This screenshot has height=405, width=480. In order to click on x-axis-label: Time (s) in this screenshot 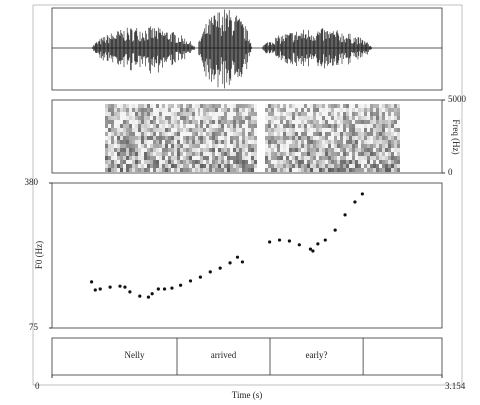, I will do `click(247, 395)`.